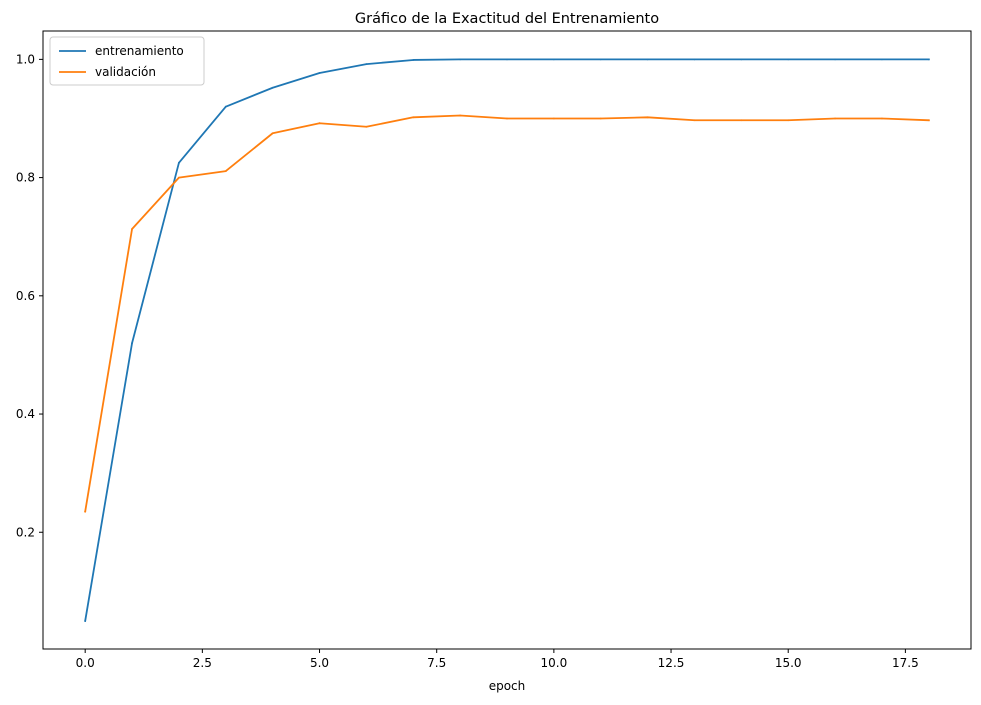 The height and width of the screenshot is (705, 981). What do you see at coordinates (319, 663) in the screenshot?
I see `x-tick-label: 5.0` at bounding box center [319, 663].